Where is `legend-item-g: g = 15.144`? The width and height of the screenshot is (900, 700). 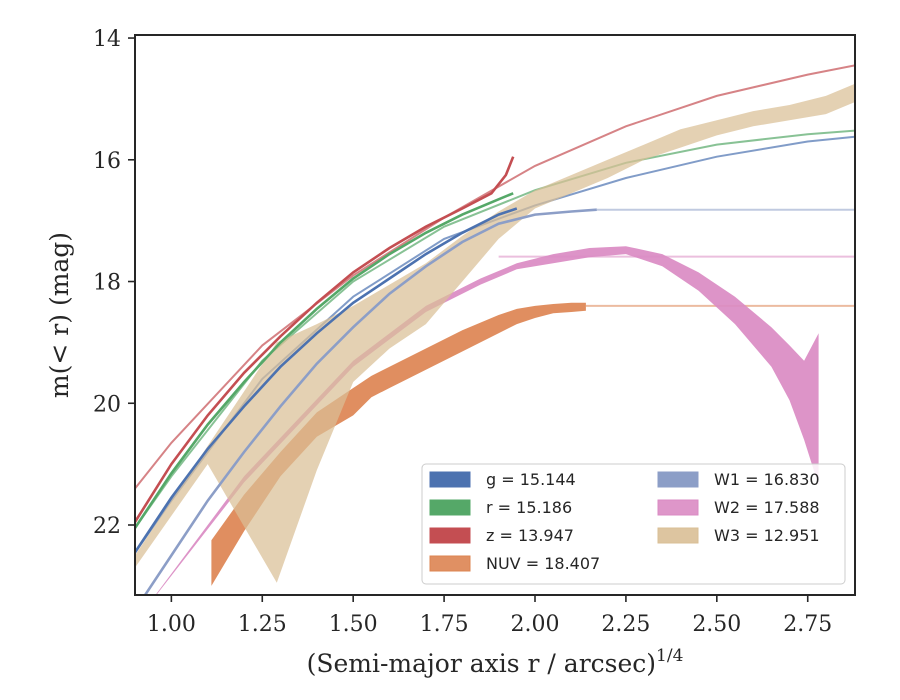 legend-item-g: g = 15.144 is located at coordinates (502, 479).